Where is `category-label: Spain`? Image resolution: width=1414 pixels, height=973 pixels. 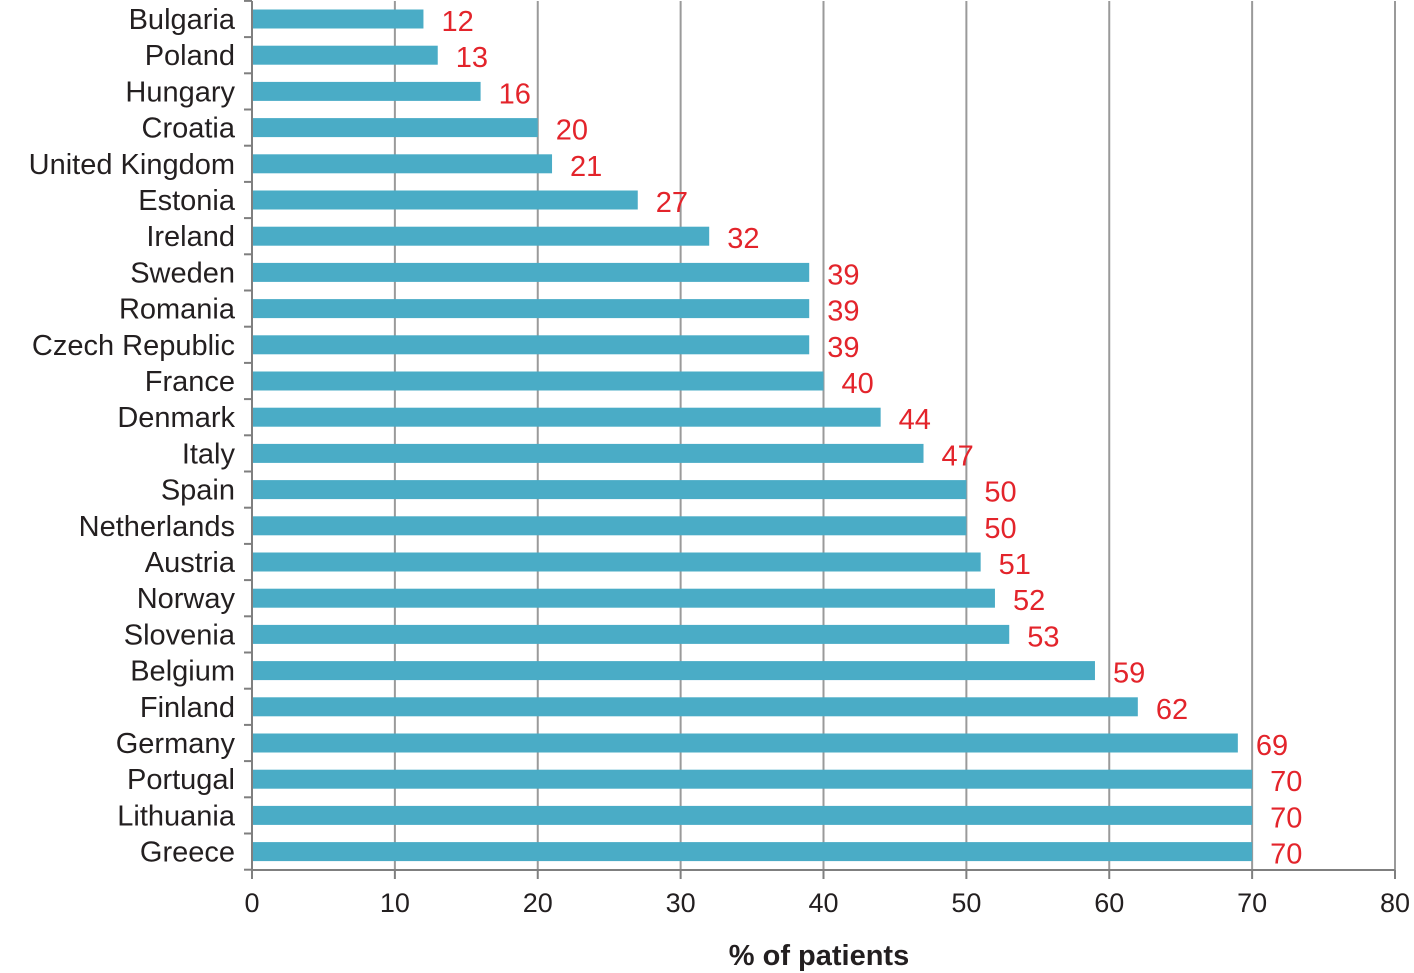 category-label: Spain is located at coordinates (198, 491).